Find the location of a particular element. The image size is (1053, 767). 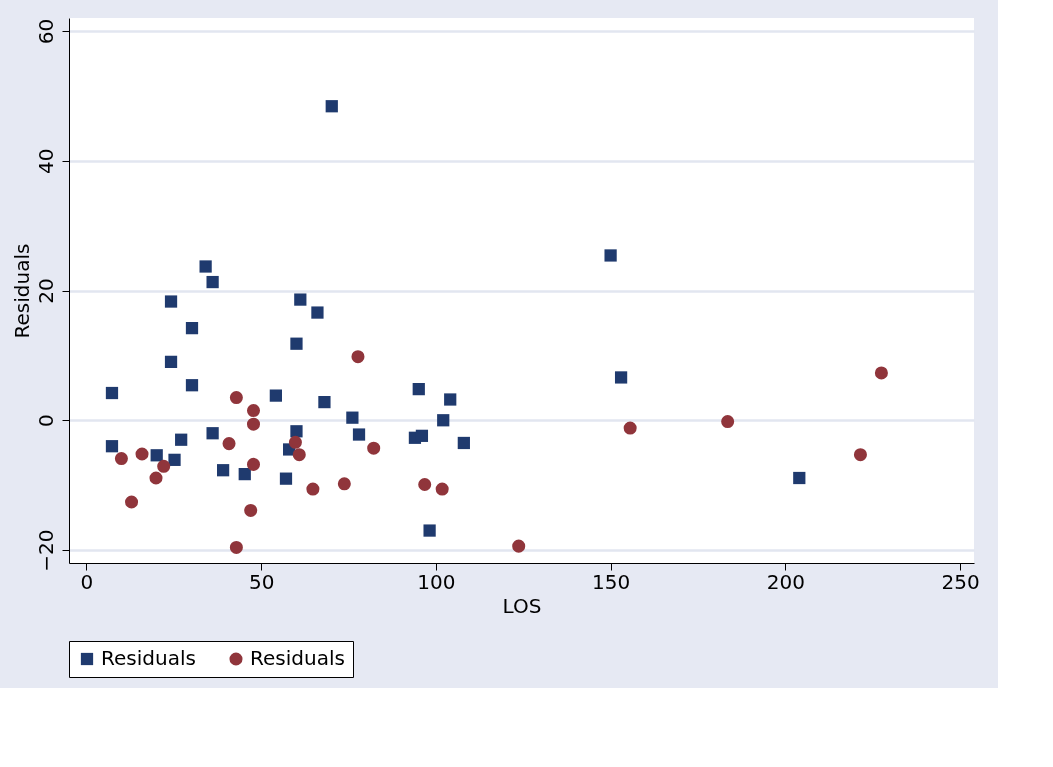

y-tick-label: 60 is located at coordinates (45, 31).